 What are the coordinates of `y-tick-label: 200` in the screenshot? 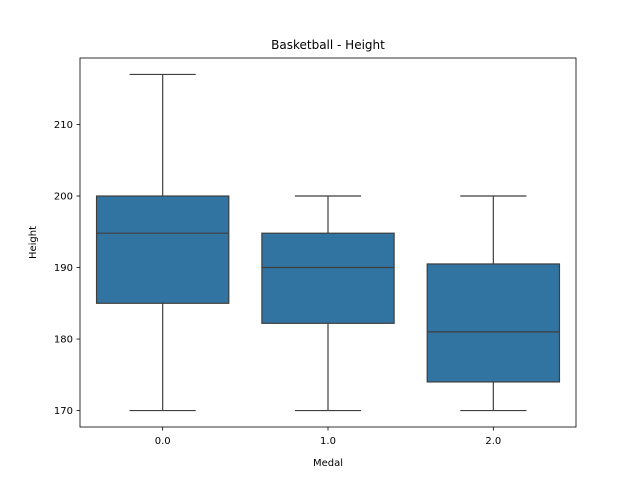 It's located at (63, 197).